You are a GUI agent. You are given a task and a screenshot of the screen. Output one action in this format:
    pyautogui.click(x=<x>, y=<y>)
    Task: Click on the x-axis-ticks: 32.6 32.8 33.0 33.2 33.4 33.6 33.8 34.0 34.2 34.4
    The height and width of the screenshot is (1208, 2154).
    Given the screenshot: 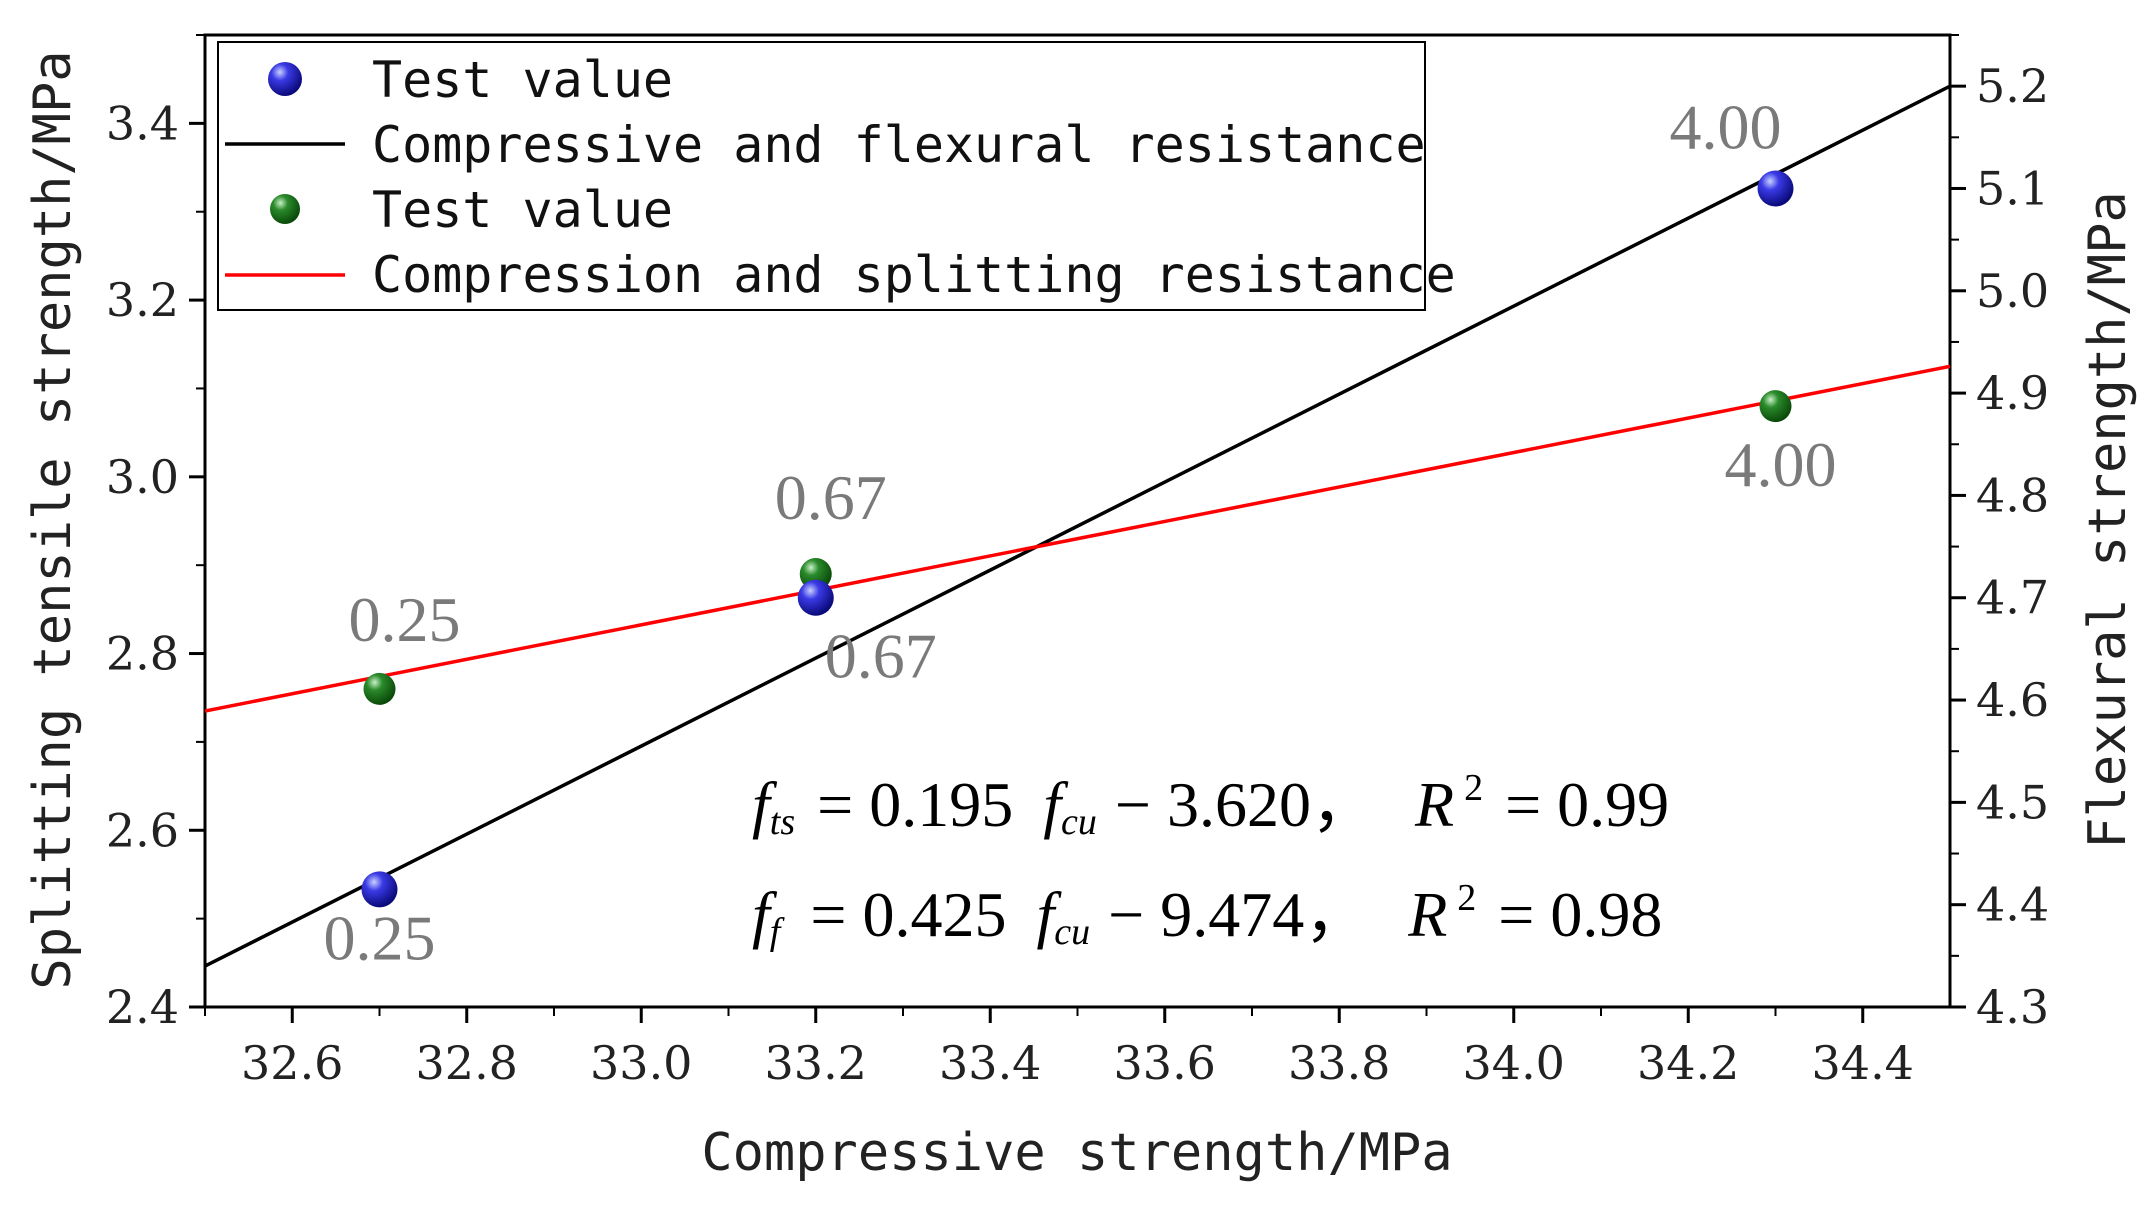 What is the action you would take?
    pyautogui.click(x=1059, y=1048)
    